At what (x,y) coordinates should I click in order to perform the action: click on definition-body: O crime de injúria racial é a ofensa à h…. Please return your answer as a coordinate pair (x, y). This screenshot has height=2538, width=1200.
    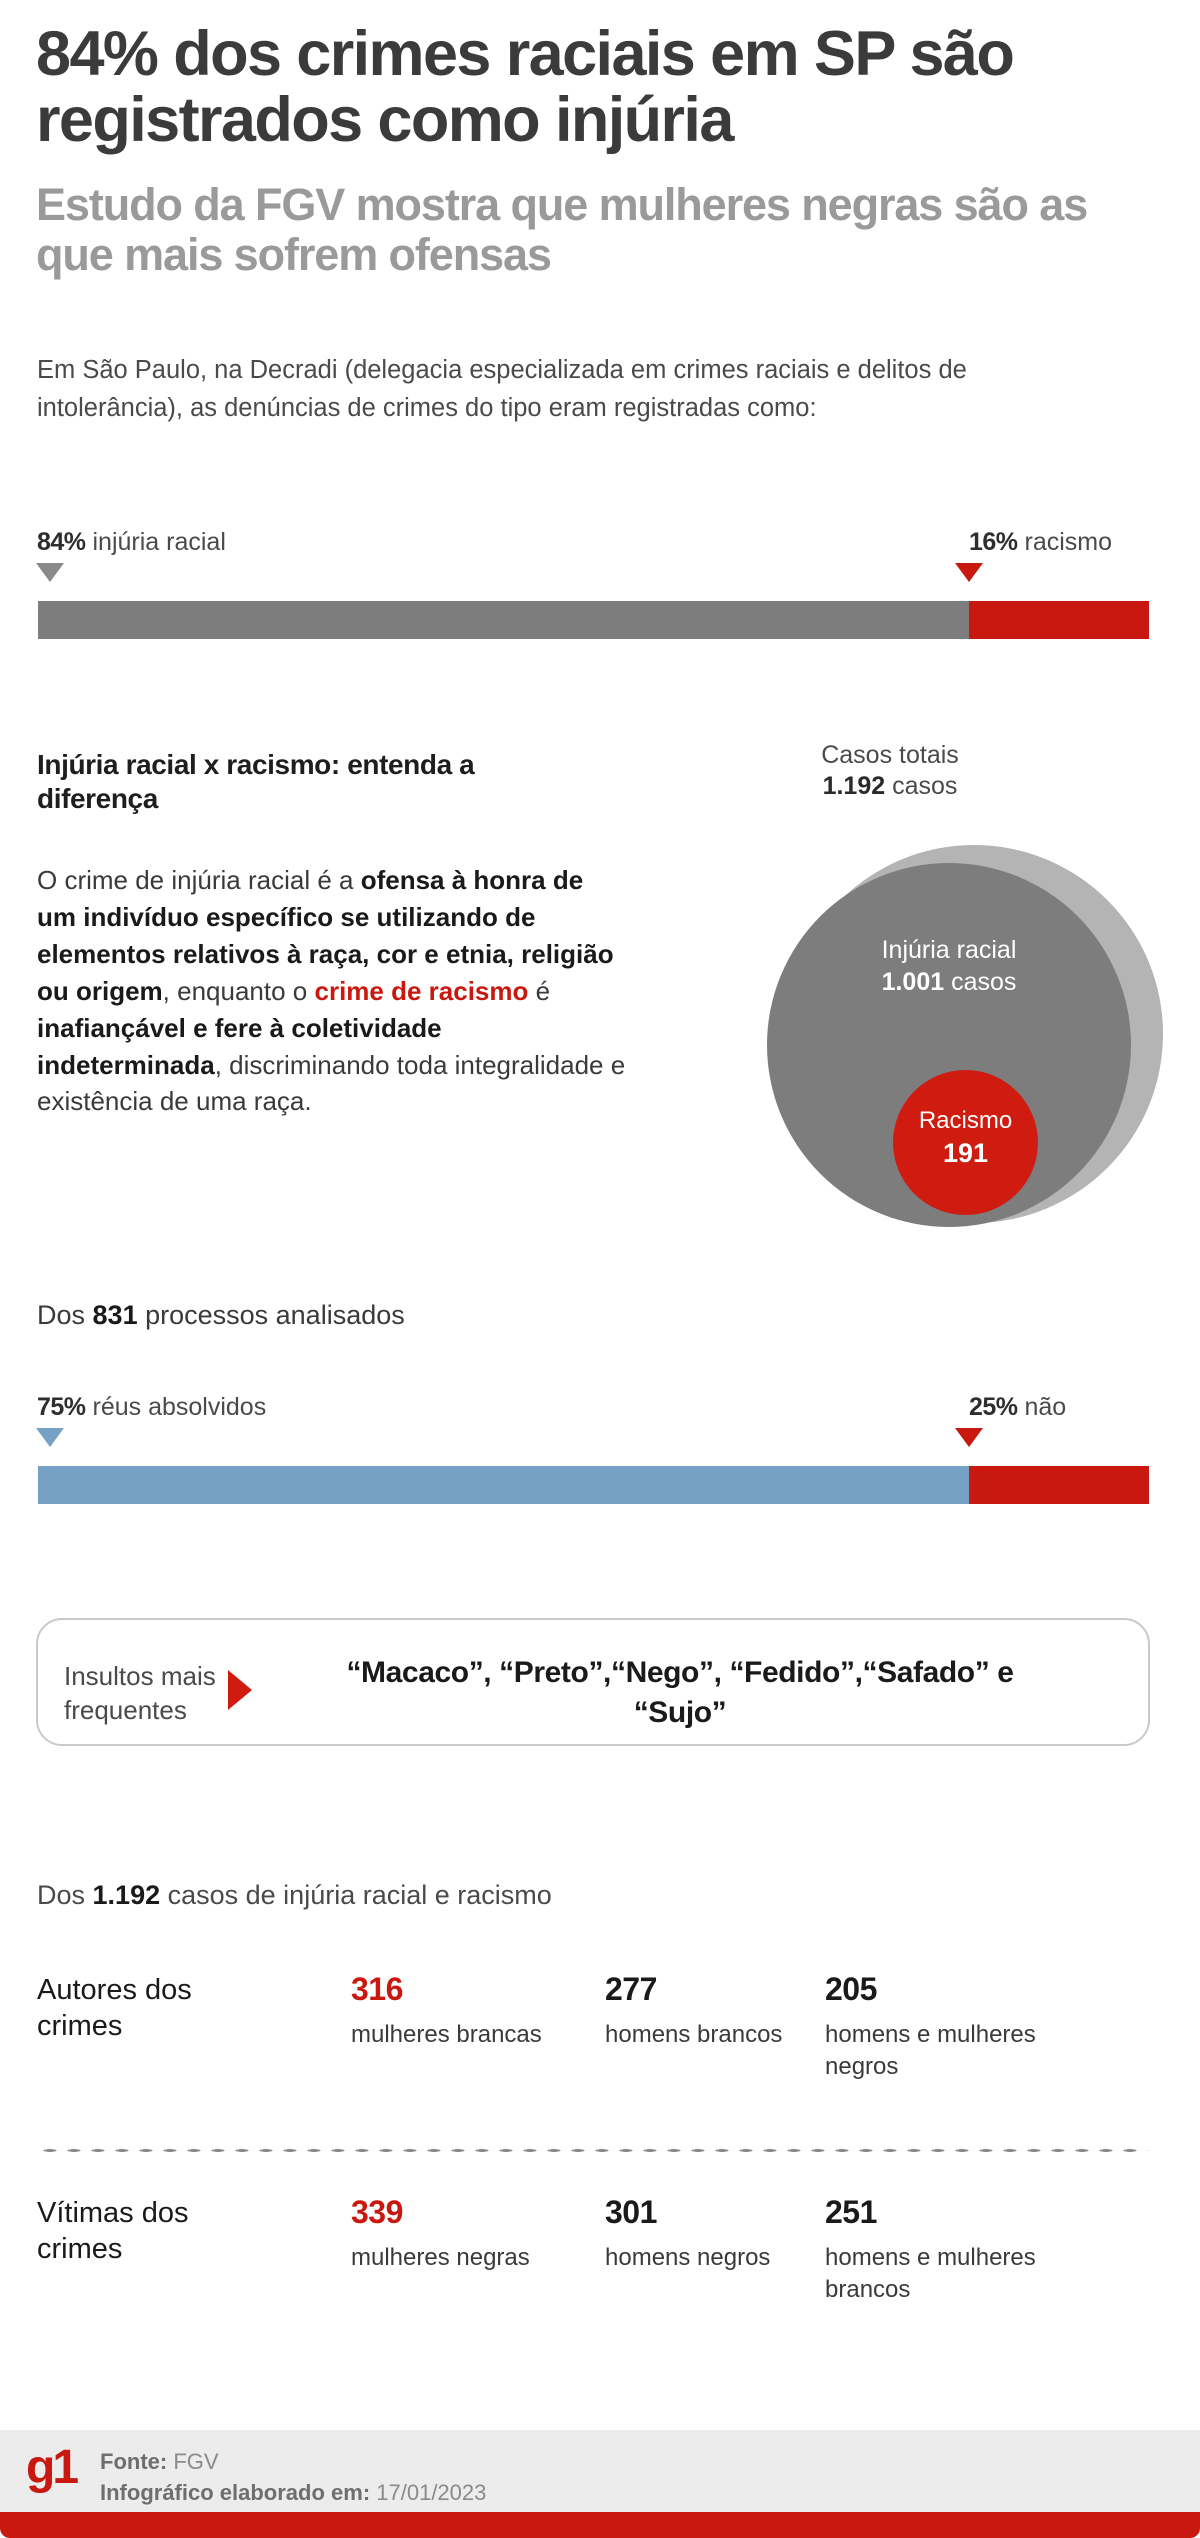
    Looking at the image, I should click on (332, 991).